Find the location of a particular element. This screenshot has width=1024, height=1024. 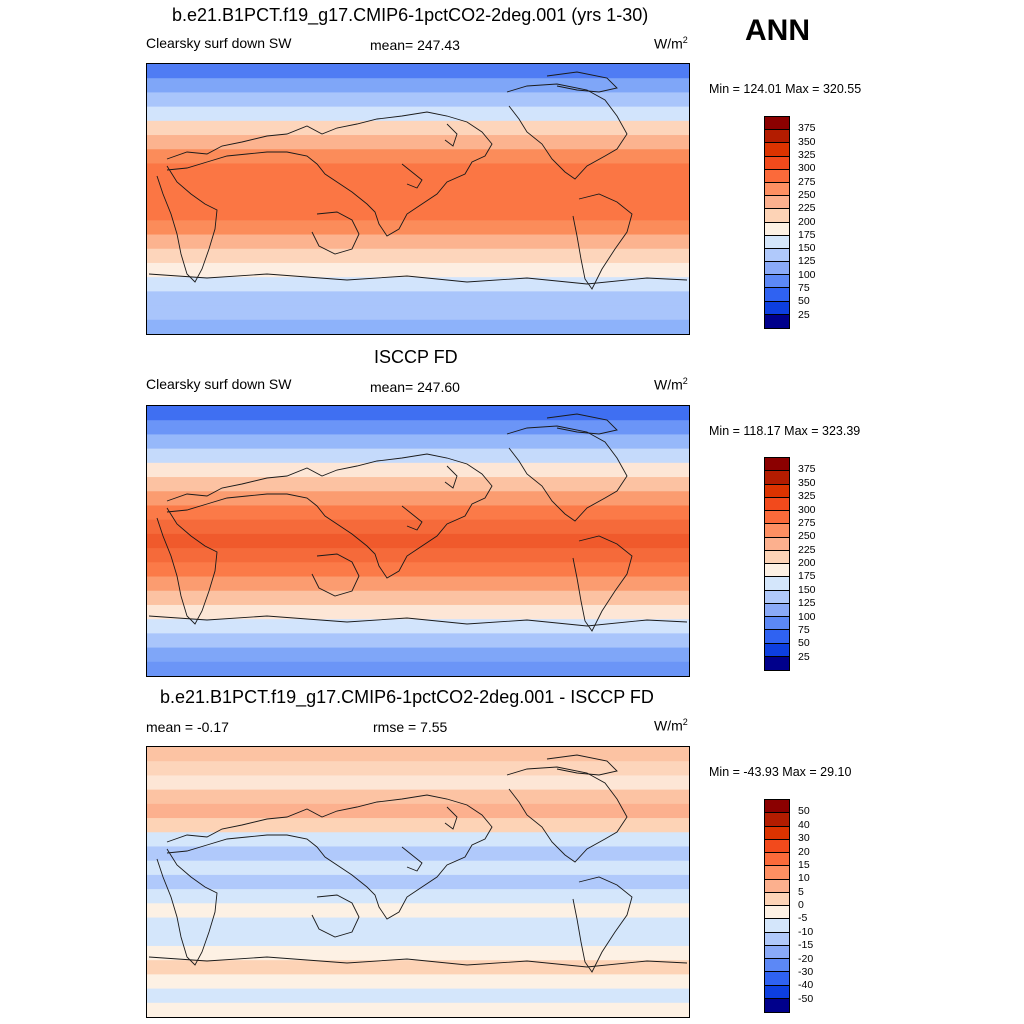

panel3-colorbar is located at coordinates (777, 906).